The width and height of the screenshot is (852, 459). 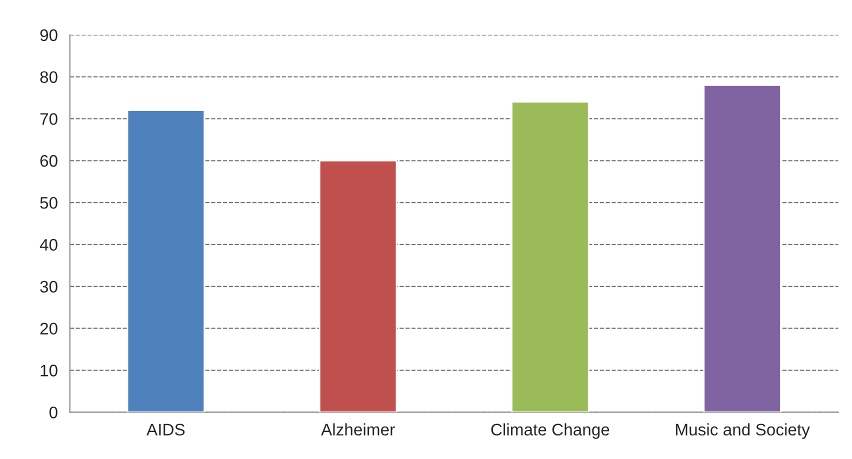 I want to click on x-tick-label: Music and Society, so click(x=743, y=431).